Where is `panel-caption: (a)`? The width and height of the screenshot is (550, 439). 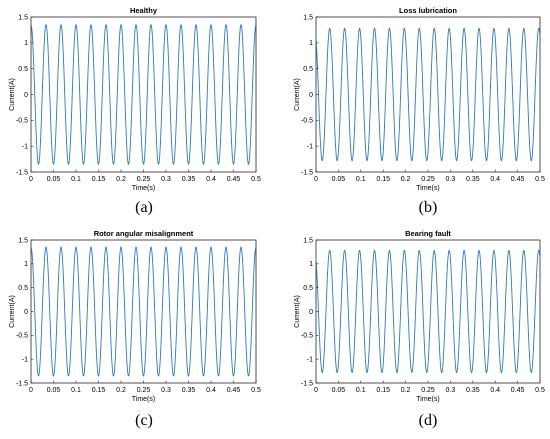
panel-caption: (a) is located at coordinates (144, 207).